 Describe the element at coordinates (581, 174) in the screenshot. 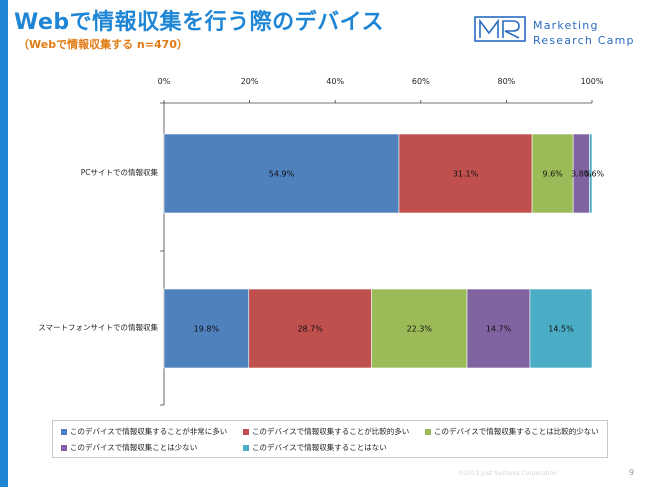

I see `data-label-1-4: 3.8%` at that location.